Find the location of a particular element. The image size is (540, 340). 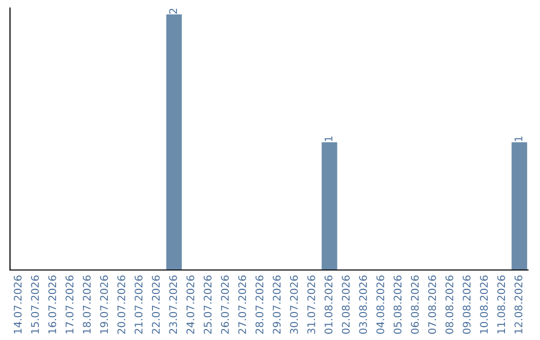

x-tick-label: 16.07.2026 is located at coordinates (52, 305).